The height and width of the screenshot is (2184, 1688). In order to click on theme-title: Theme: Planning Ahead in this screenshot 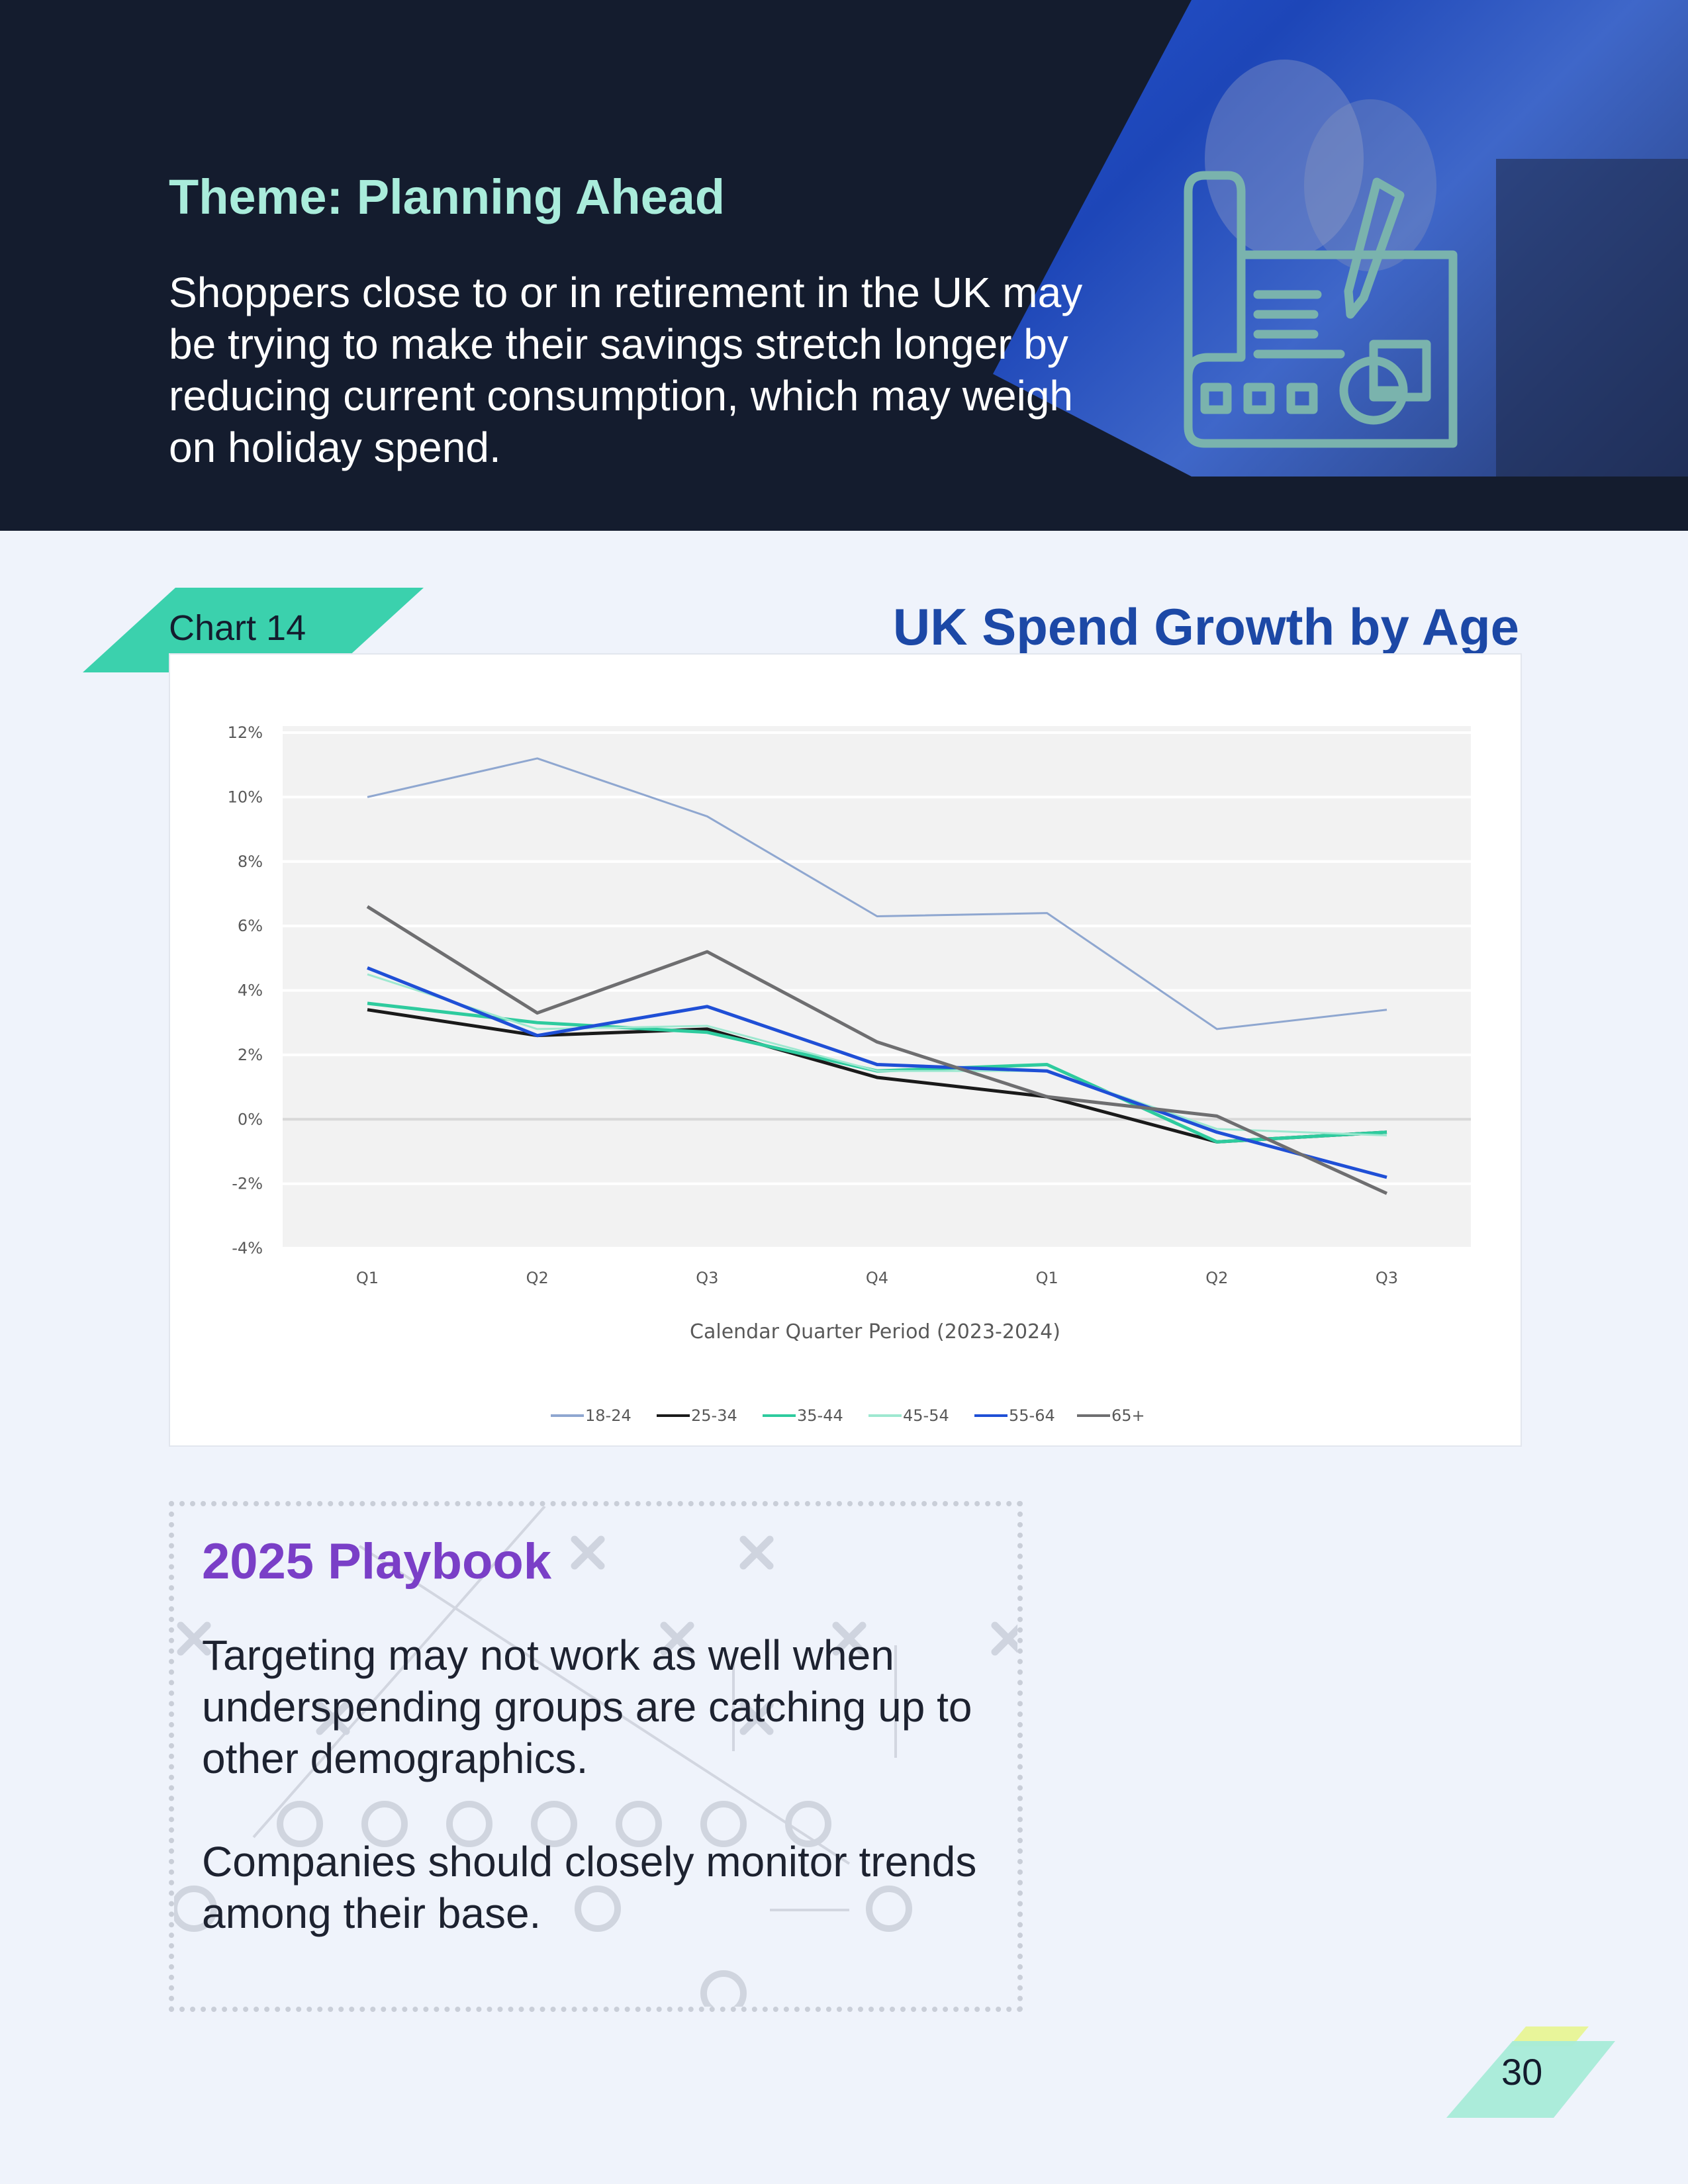, I will do `click(447, 197)`.